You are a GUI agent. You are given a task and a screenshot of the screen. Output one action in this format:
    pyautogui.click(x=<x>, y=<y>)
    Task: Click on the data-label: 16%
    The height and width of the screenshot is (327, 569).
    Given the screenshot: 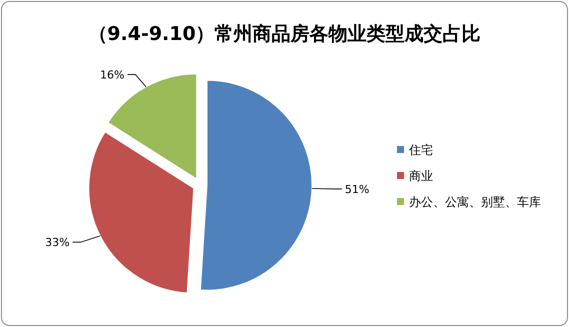 What is the action you would take?
    pyautogui.click(x=112, y=75)
    